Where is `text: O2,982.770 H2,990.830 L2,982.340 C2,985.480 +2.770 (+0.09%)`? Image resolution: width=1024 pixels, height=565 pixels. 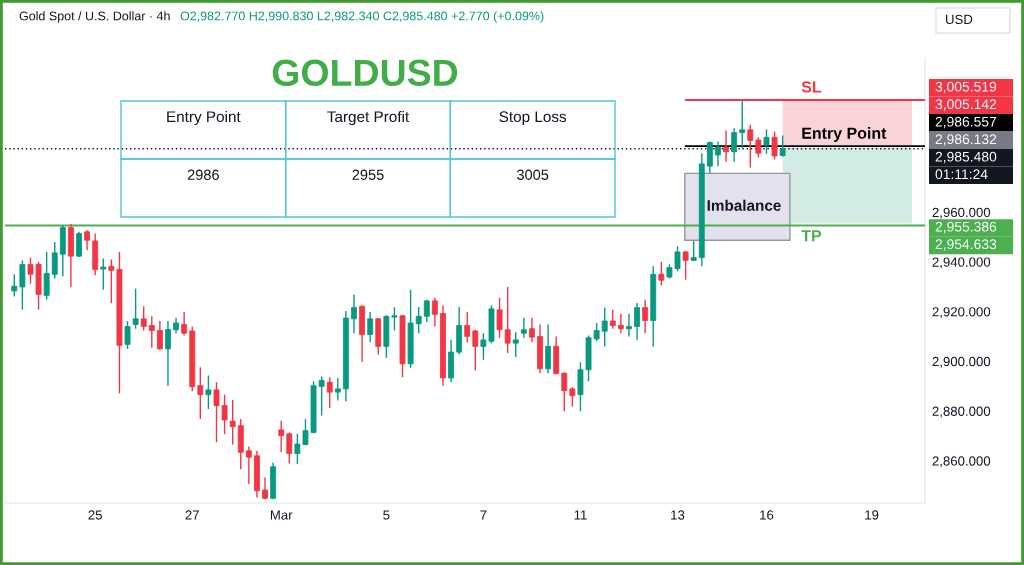 text: O2,982.770 H2,990.830 L2,982.340 C2,985.480 +2.770 (+0.09%) is located at coordinates (362, 17).